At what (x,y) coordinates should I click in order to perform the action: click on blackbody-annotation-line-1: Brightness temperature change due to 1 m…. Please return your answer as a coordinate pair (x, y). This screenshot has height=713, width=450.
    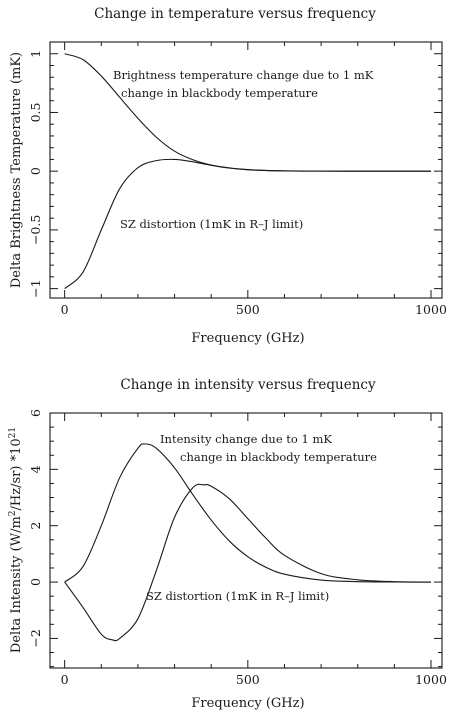
    Looking at the image, I should click on (243, 75).